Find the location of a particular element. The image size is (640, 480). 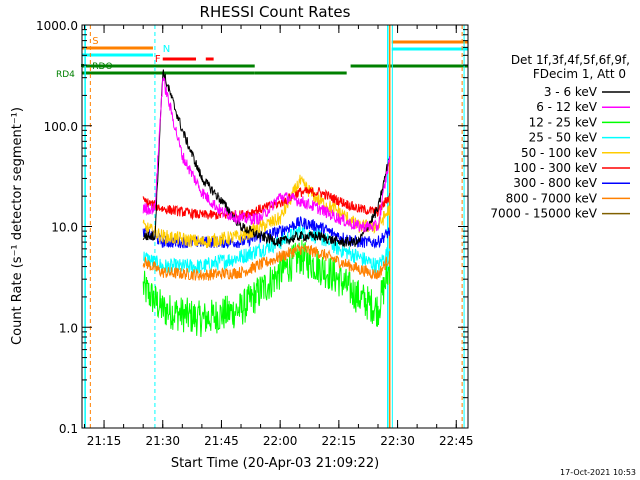

y-tick-label-1: 1.0 is located at coordinates (68, 328).